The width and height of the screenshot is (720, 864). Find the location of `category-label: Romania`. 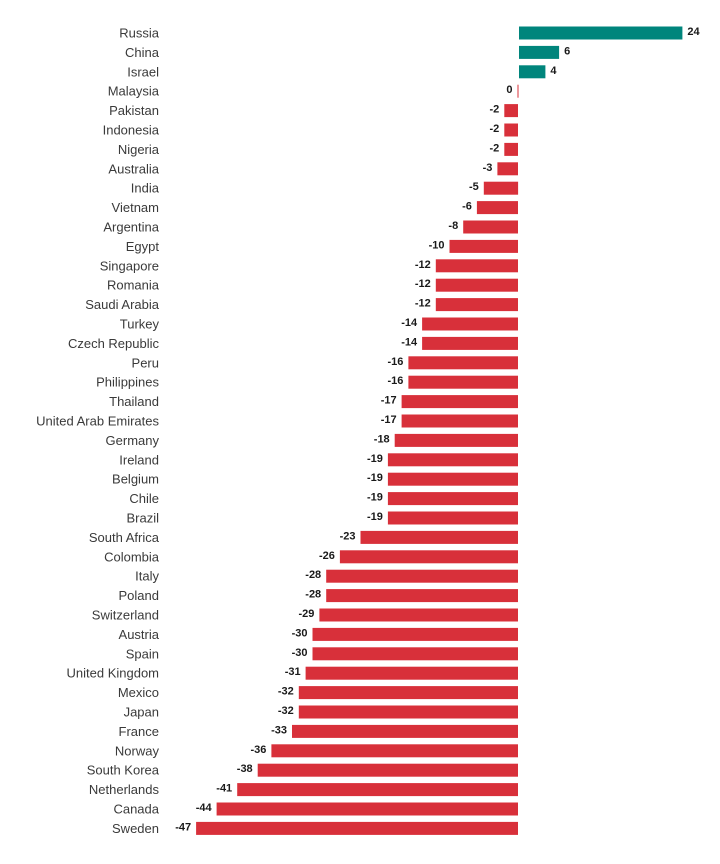

category-label: Romania is located at coordinates (133, 285).